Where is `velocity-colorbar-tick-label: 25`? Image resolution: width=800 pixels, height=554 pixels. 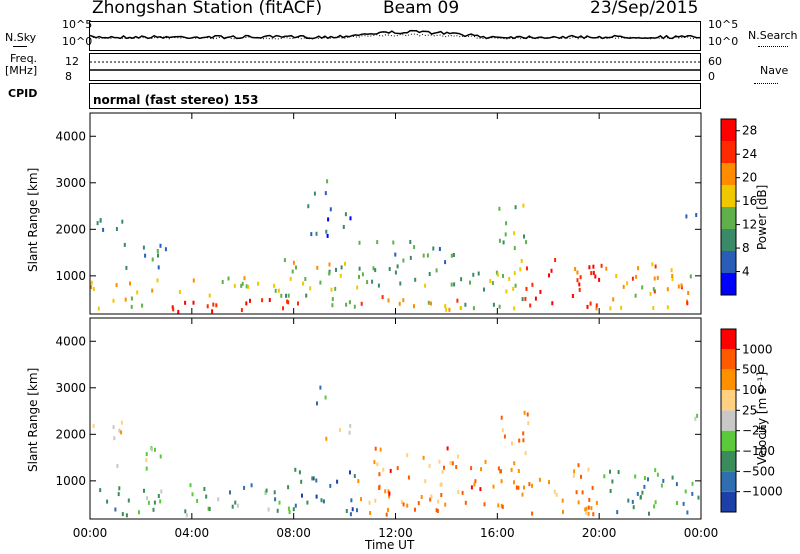
velocity-colorbar-tick-label: 25 is located at coordinates (749, 410).